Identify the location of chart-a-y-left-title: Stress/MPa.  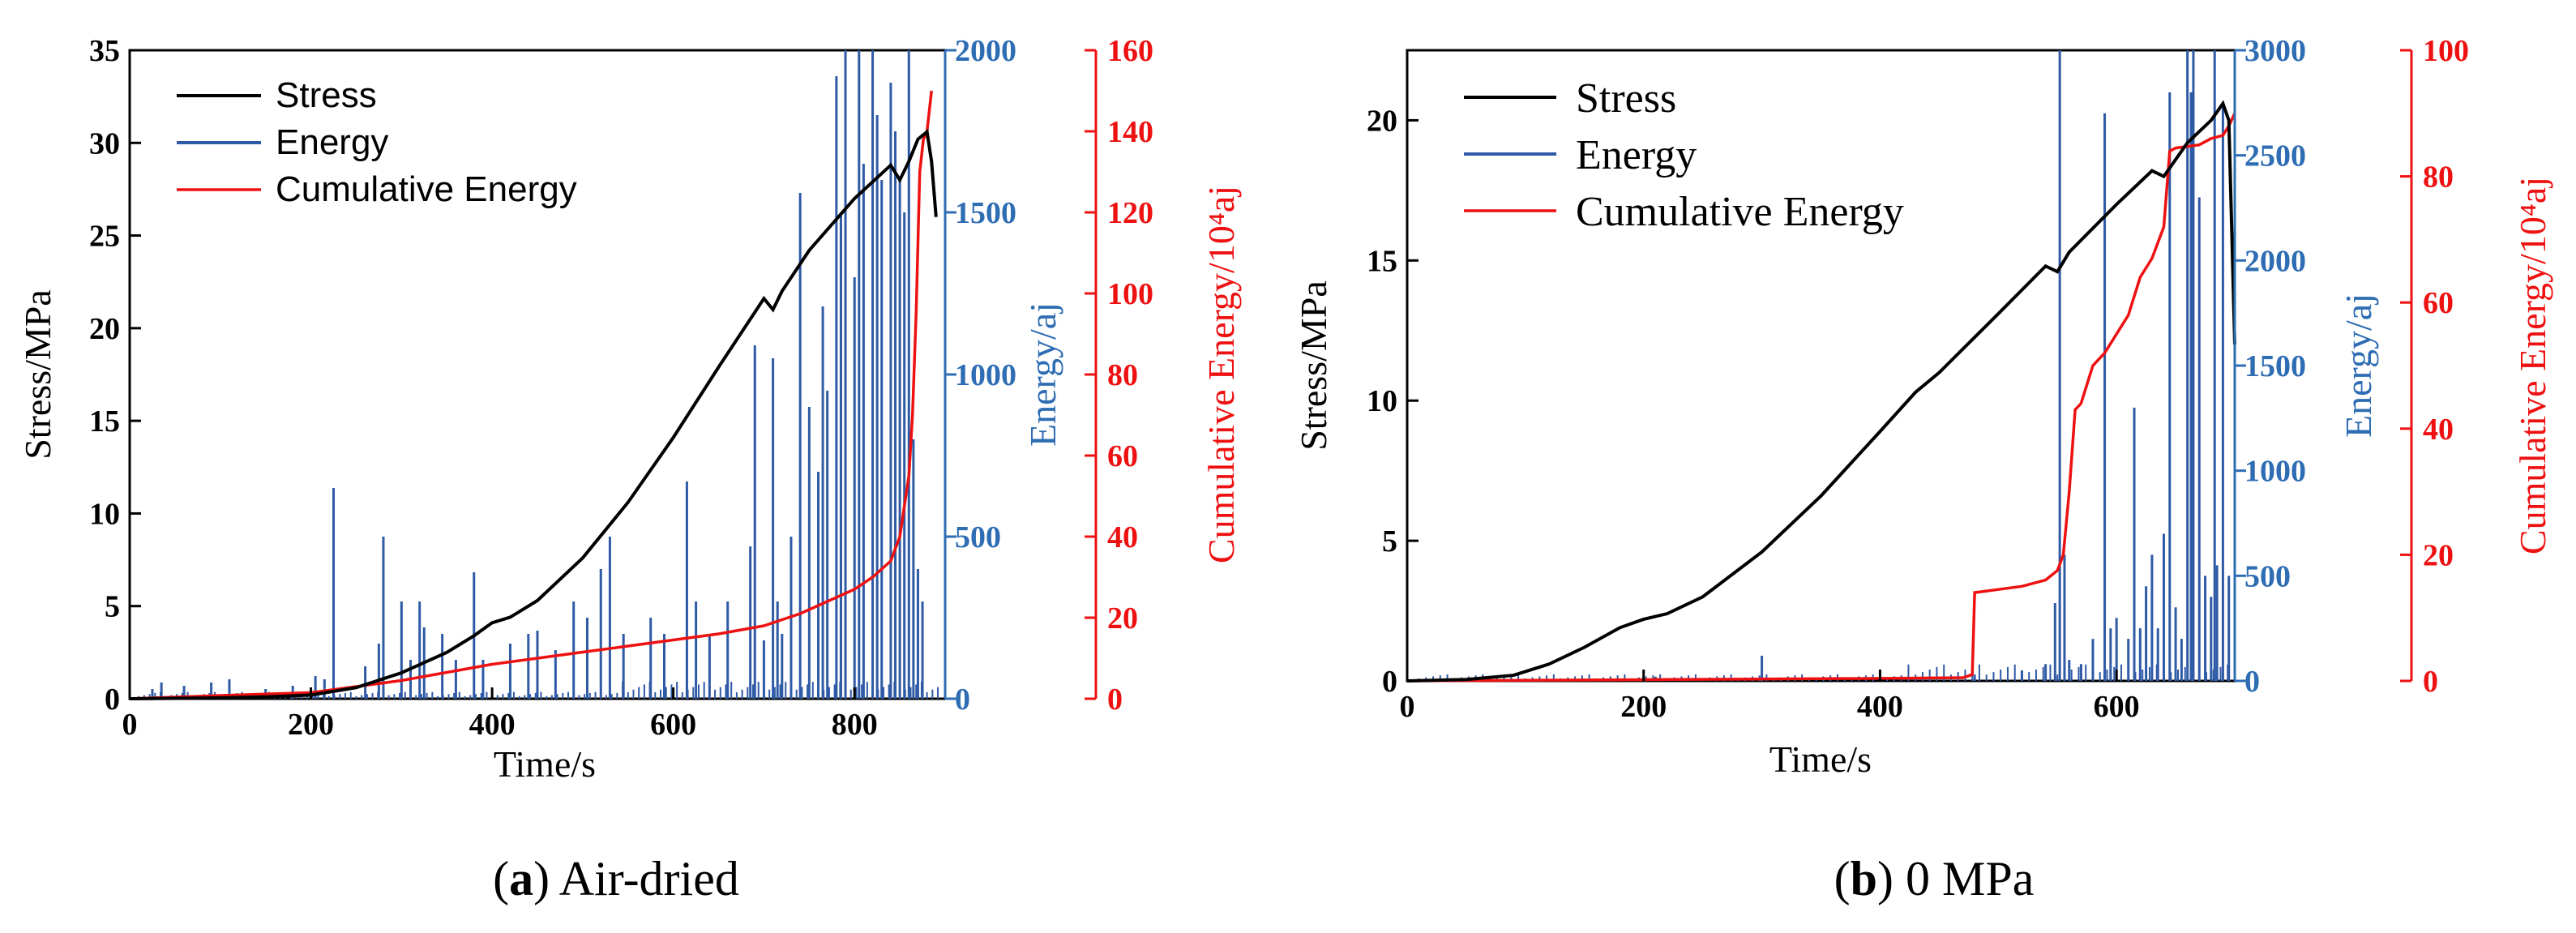
(37, 374).